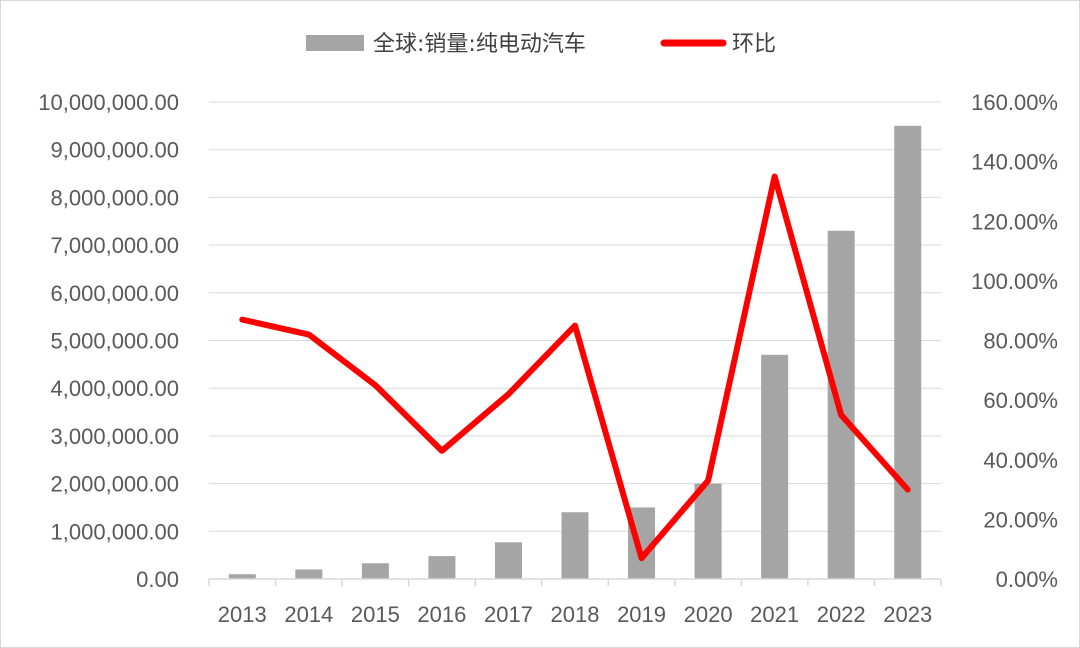 The image size is (1080, 648). I want to click on right-tick-label: 100.00%, so click(1014, 281).